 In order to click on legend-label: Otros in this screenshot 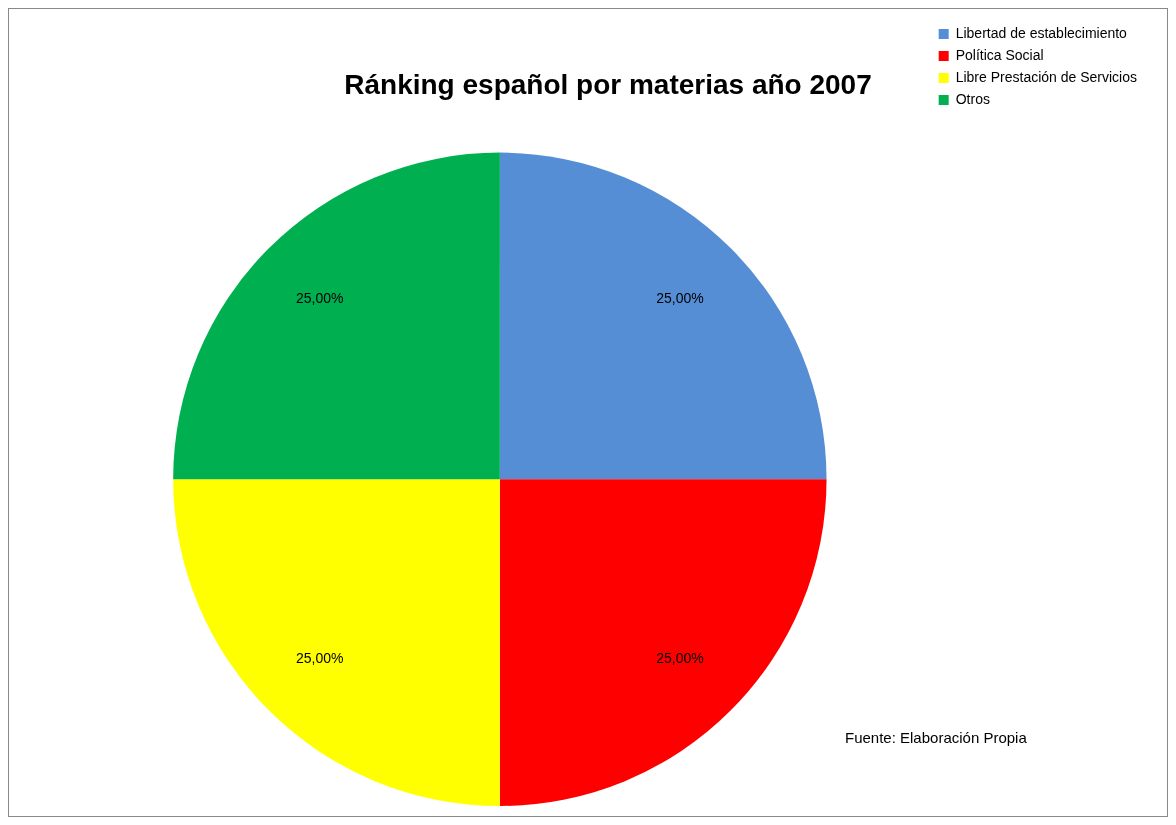, I will do `click(972, 98)`.